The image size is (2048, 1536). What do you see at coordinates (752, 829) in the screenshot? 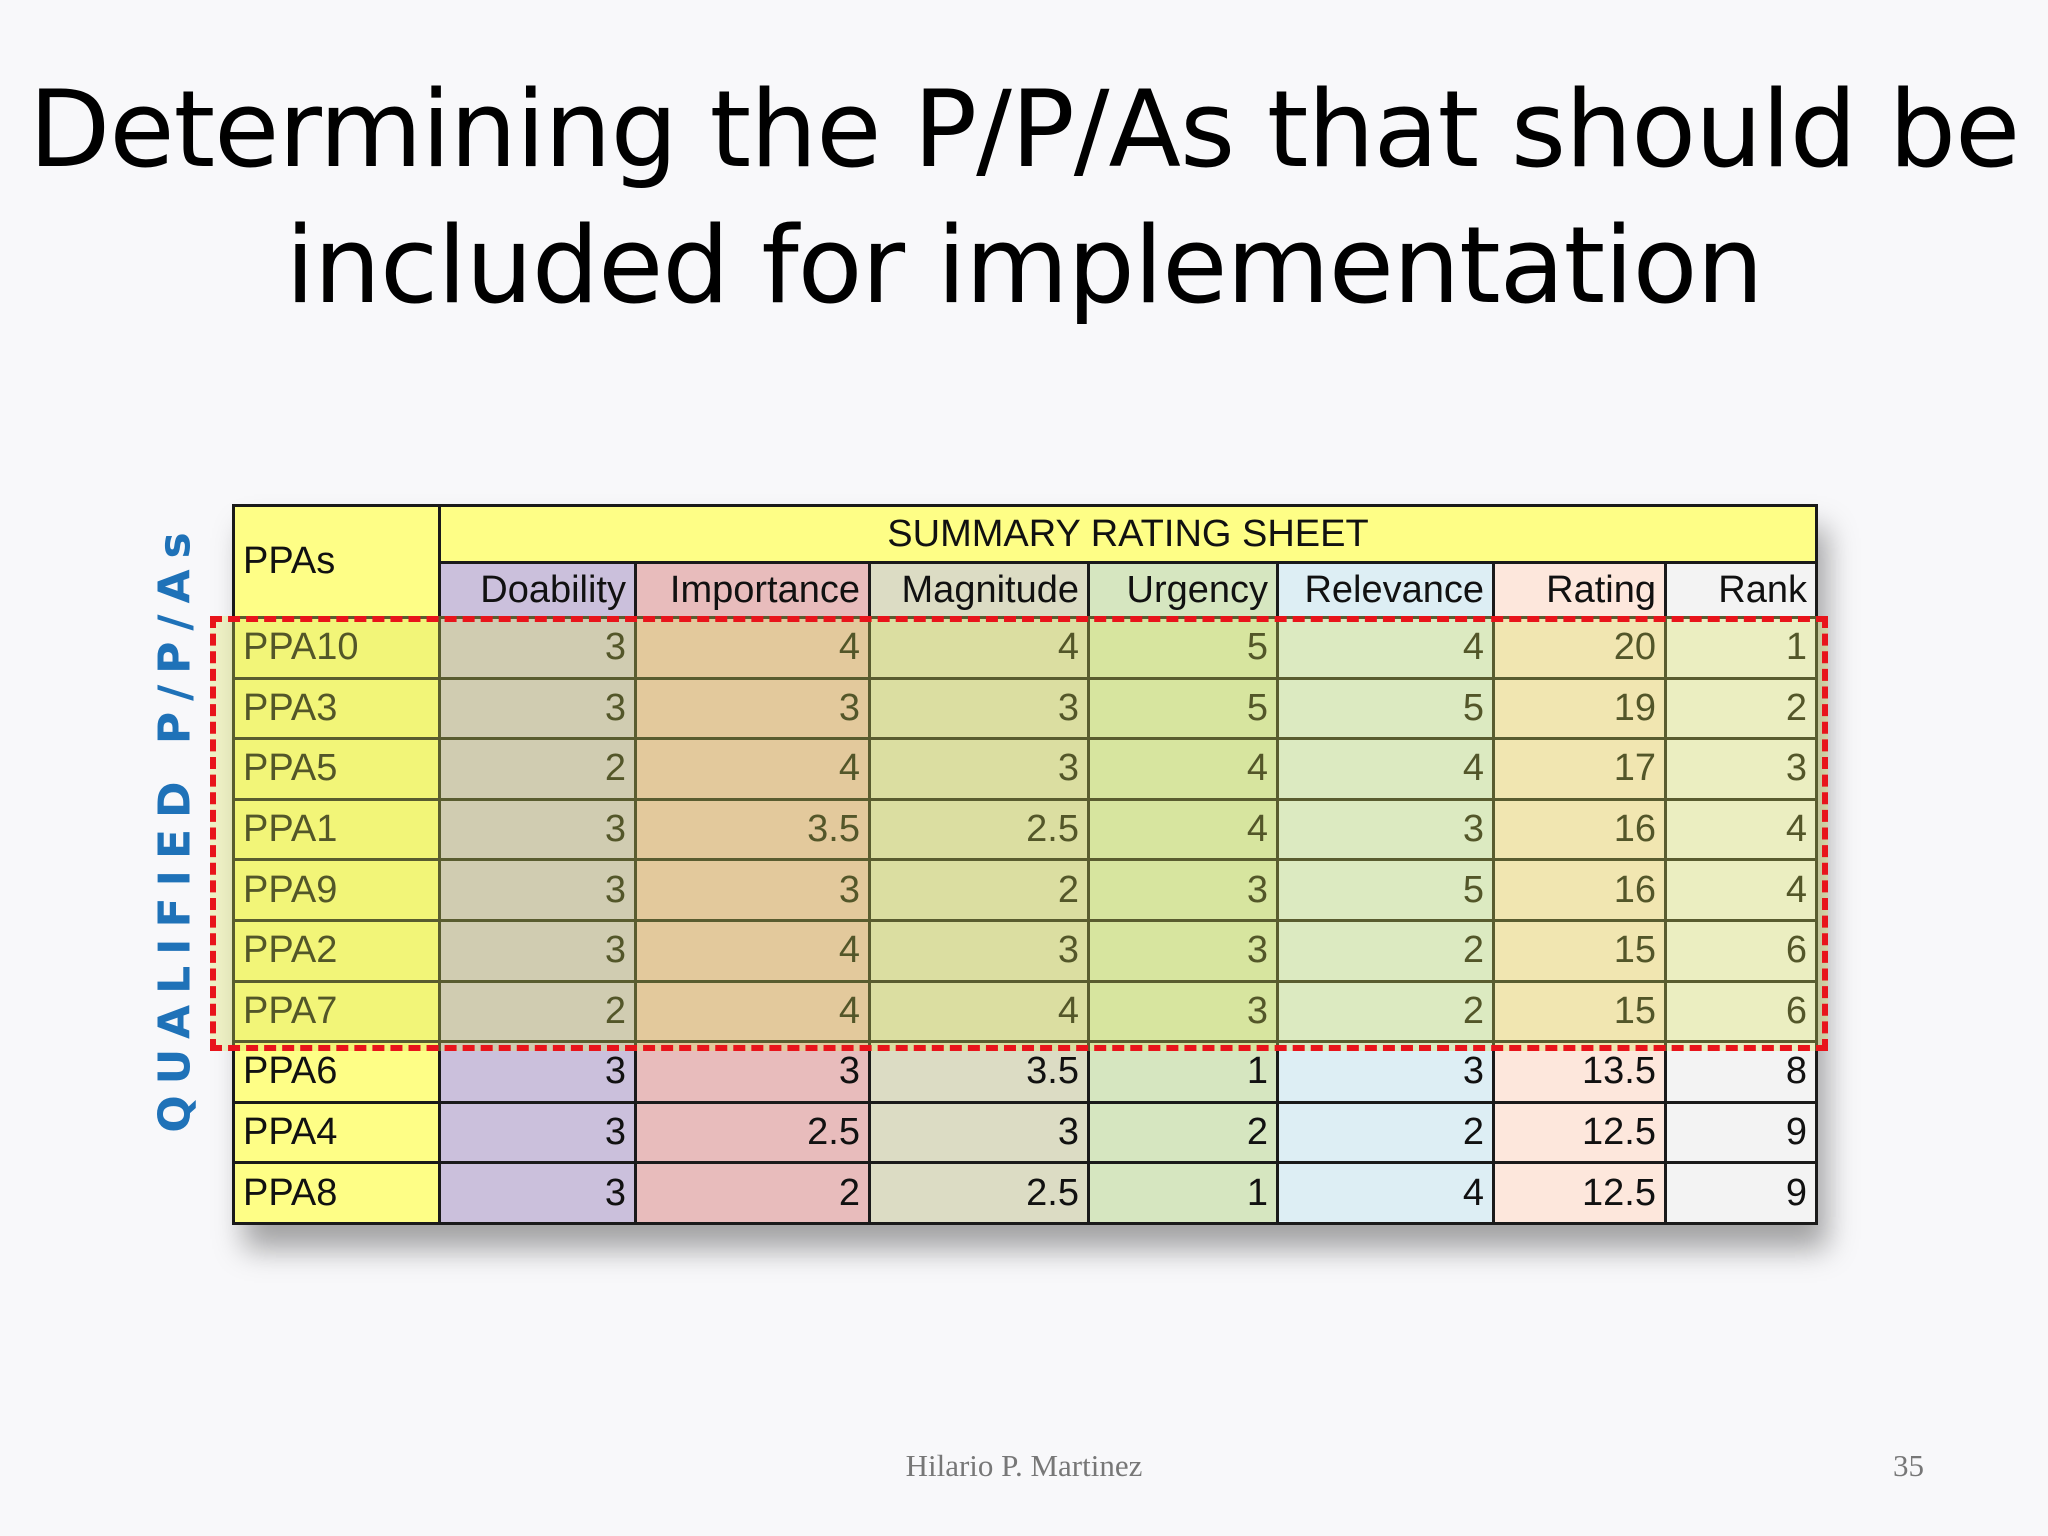
I see `importance-cell: 3.5` at bounding box center [752, 829].